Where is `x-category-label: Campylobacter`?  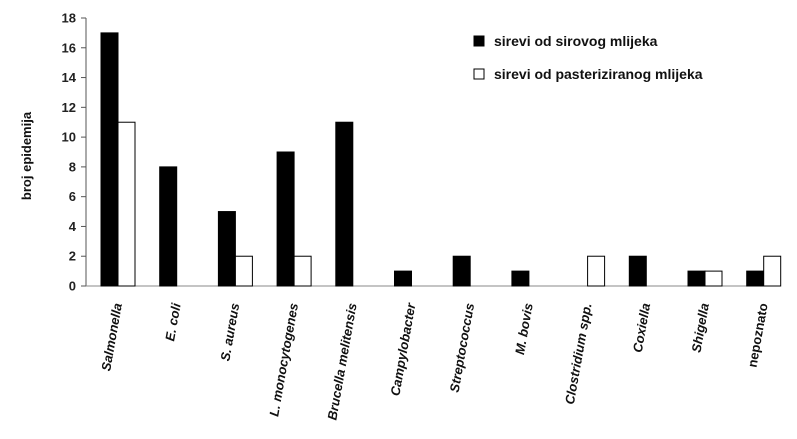 x-category-label: Campylobacter is located at coordinates (402, 349).